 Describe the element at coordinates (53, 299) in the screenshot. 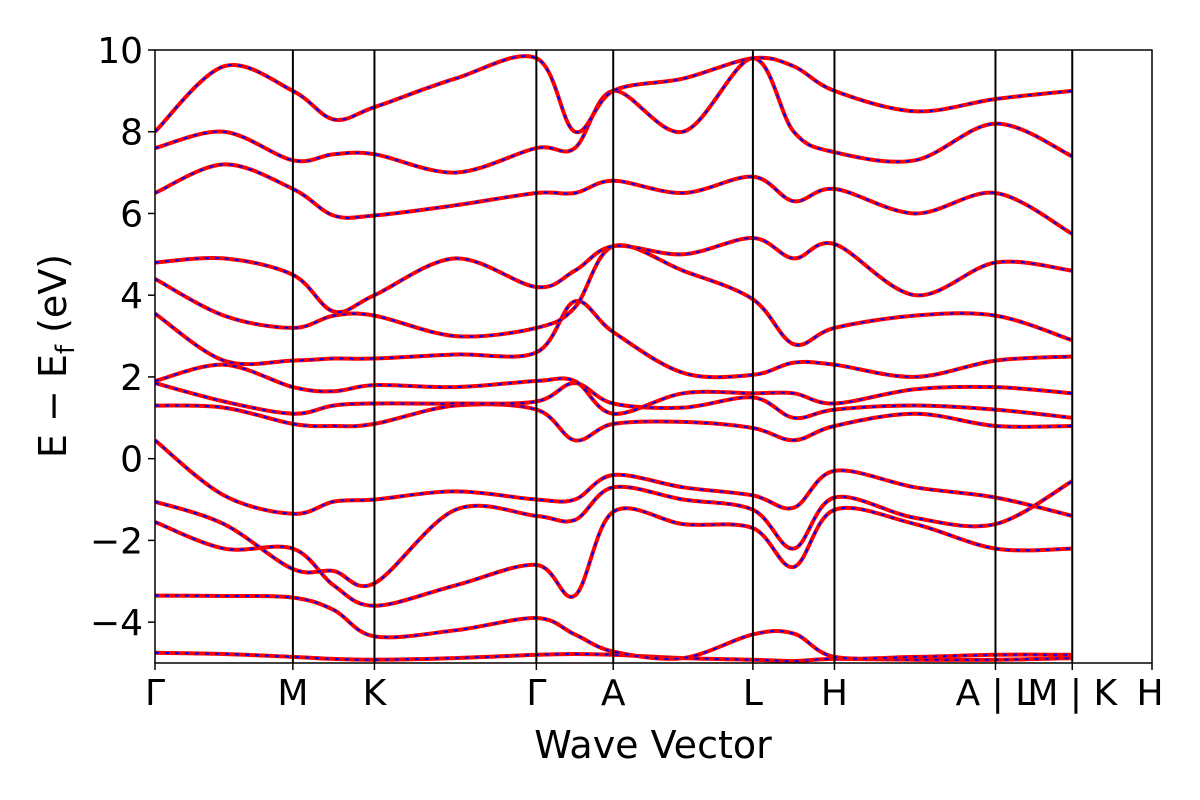

I see `y-axis-title-unit: (eV)` at that location.